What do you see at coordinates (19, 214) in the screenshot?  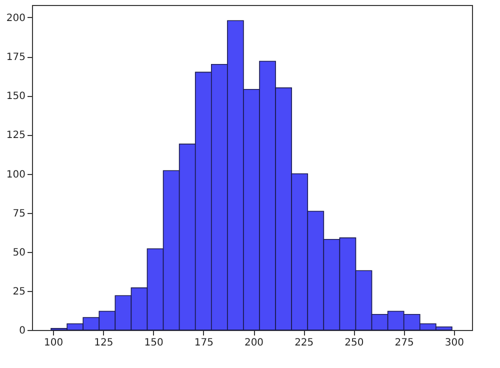 I see `y-tick-label: 75` at bounding box center [19, 214].